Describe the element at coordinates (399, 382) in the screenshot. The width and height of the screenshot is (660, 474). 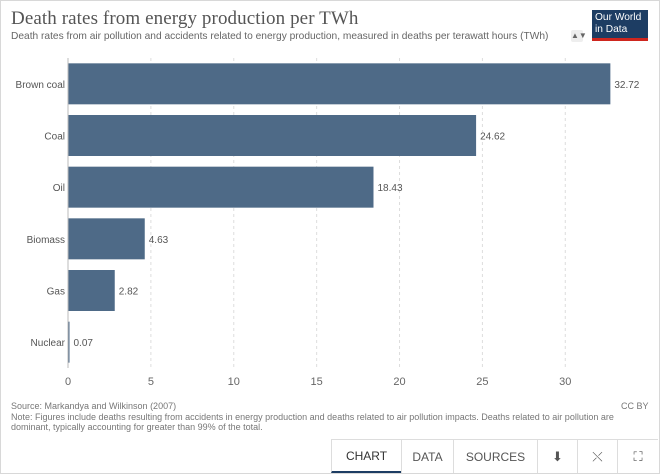
I see `x-tick-label: 20` at that location.